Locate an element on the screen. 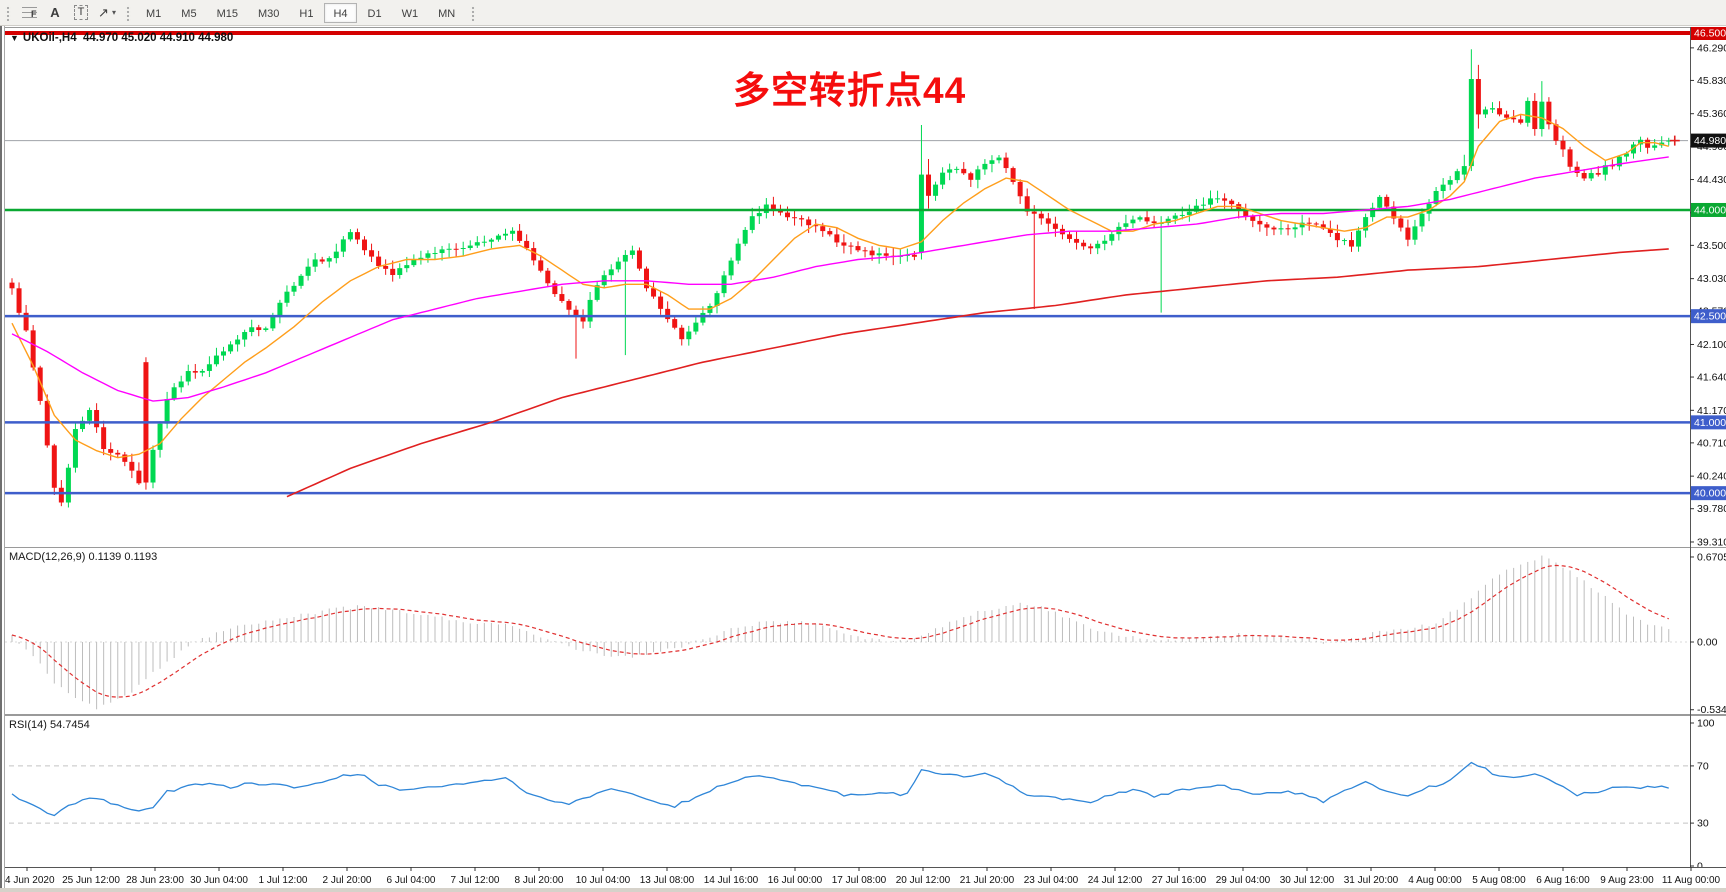  rsi-indicator-label: RSI(14) 54.7454 is located at coordinates (49, 725).